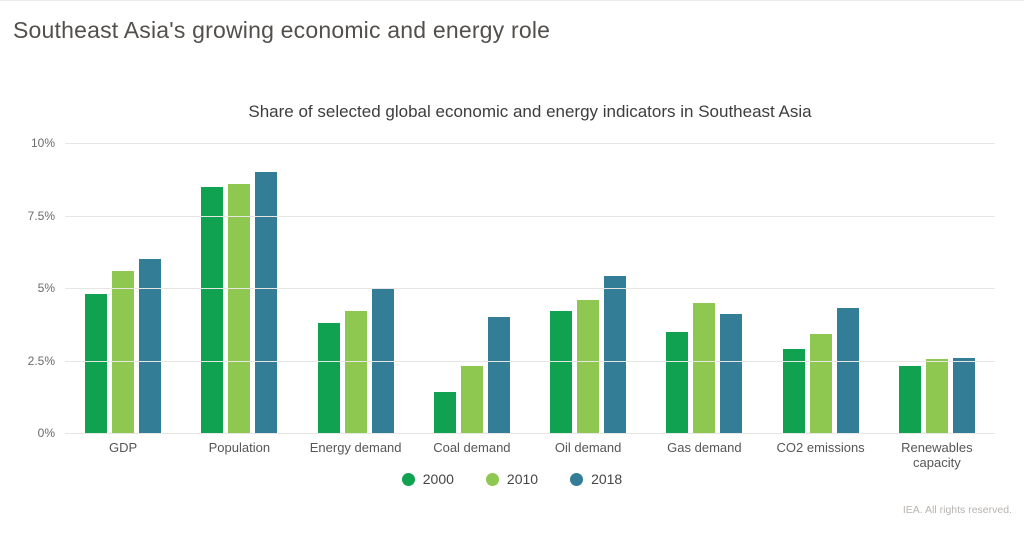  Describe the element at coordinates (847, 370) in the screenshot. I see `bar-2018-co2-emissions` at that location.